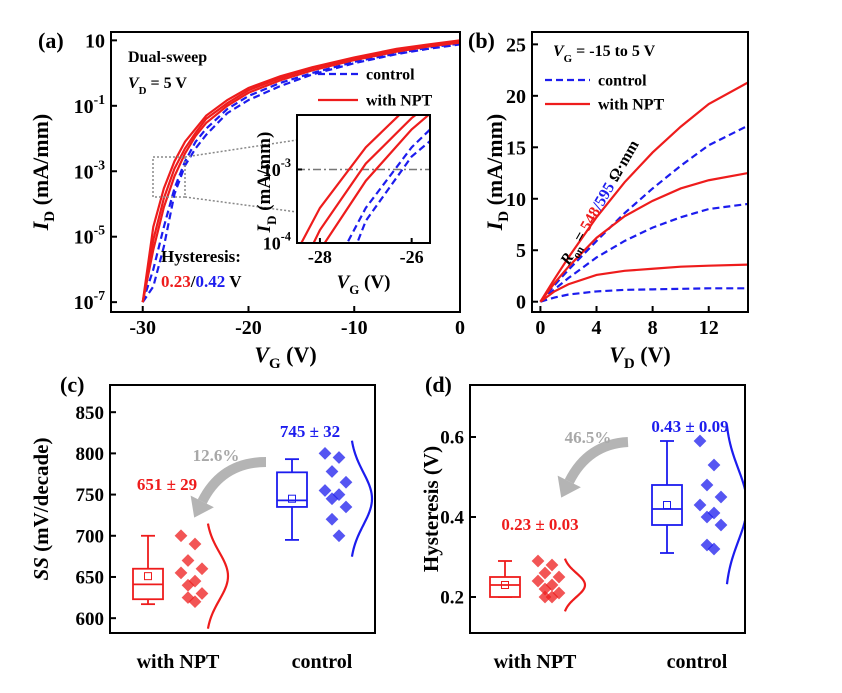  I want to click on category-label: control, so click(322, 662).